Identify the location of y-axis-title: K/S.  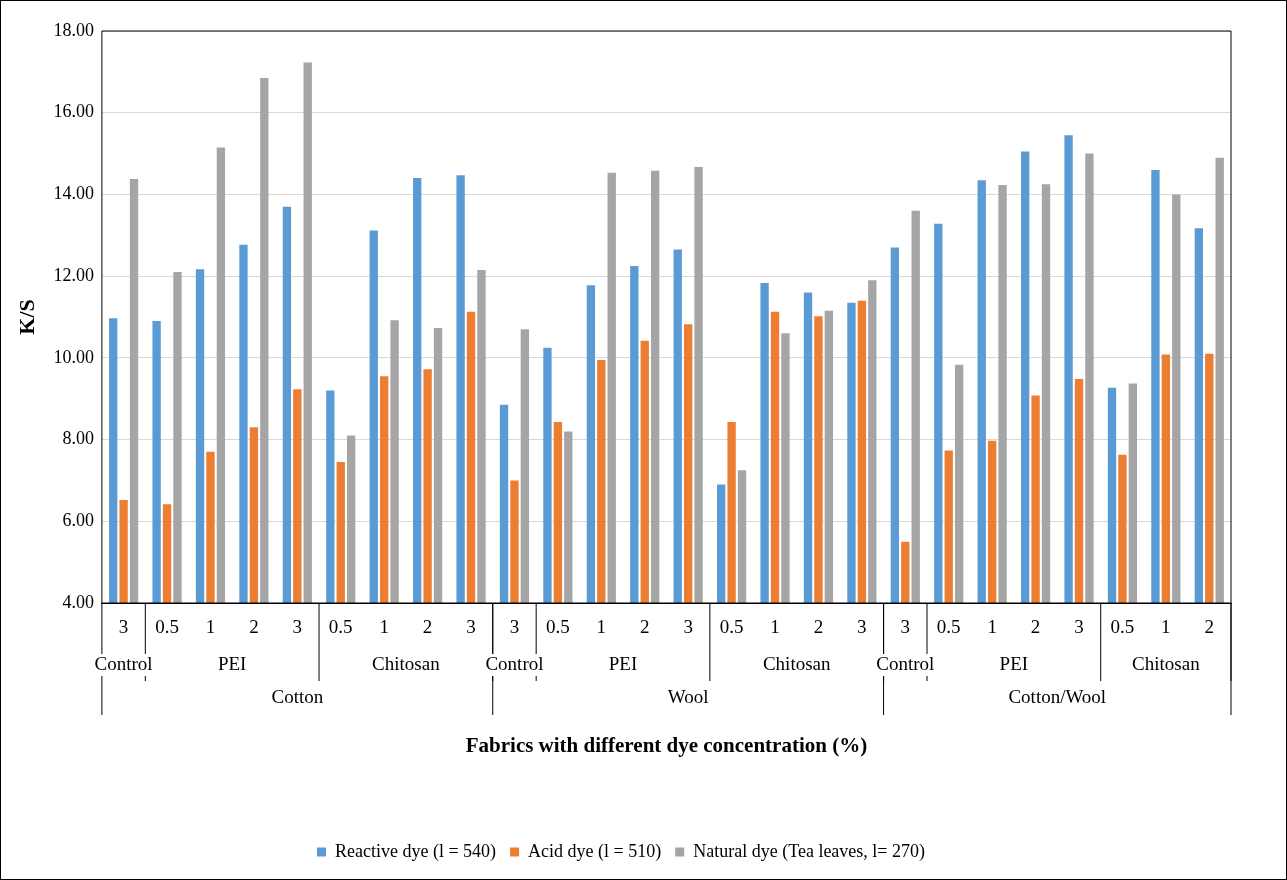
(26, 317).